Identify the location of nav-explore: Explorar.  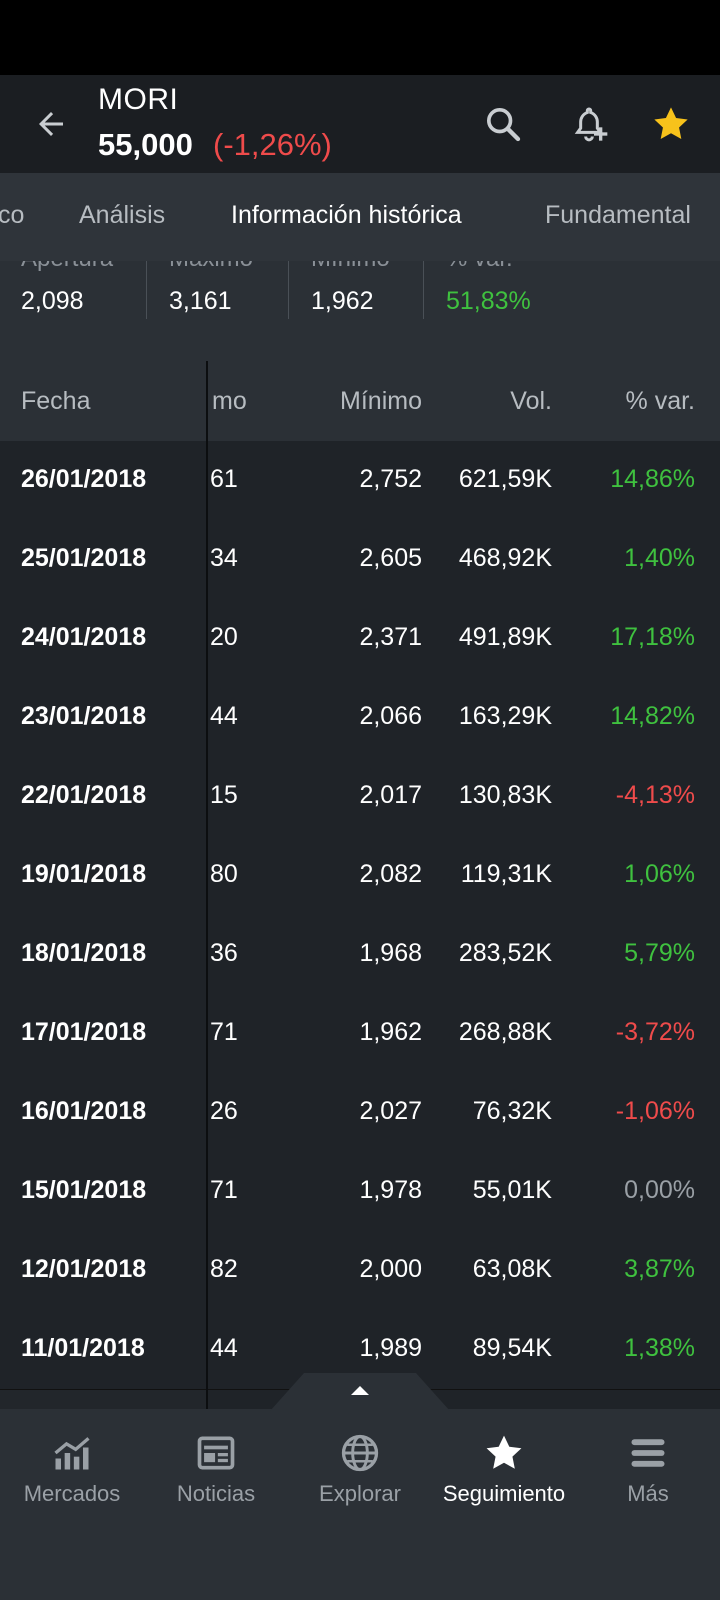
(360, 1469).